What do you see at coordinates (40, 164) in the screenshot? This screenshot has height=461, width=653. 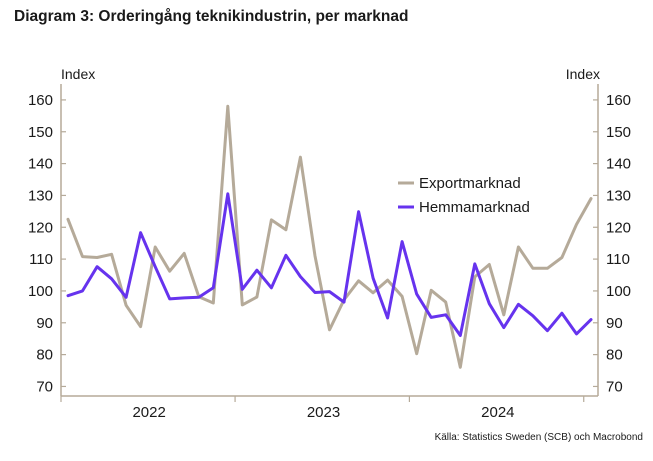 I see `y-tick-label-left: 140` at bounding box center [40, 164].